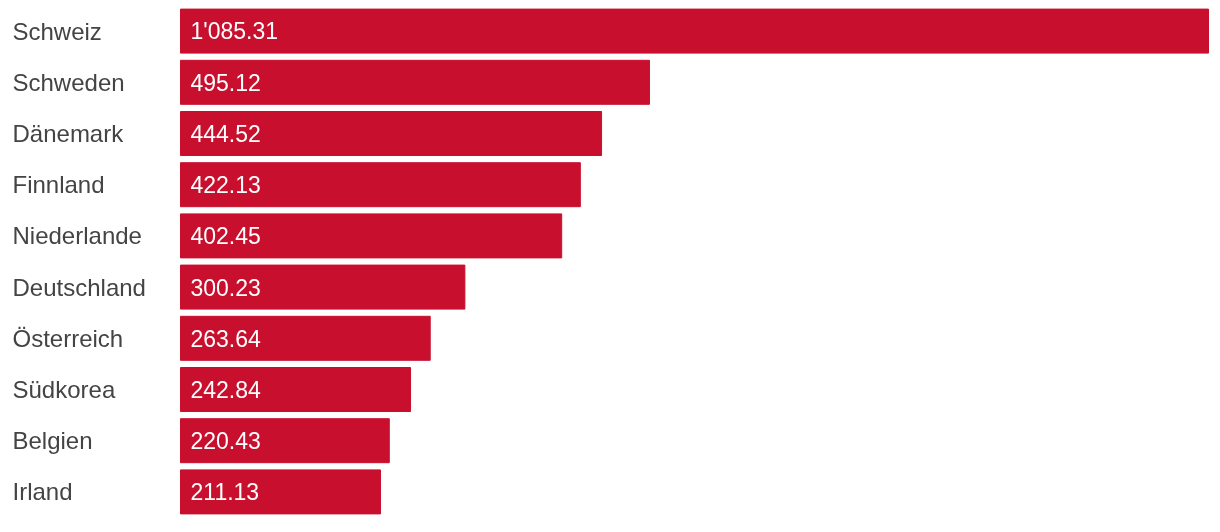 Image resolution: width=1220 pixels, height=532 pixels. Describe the element at coordinates (225, 492) in the screenshot. I see `data-label: 211.13` at that location.